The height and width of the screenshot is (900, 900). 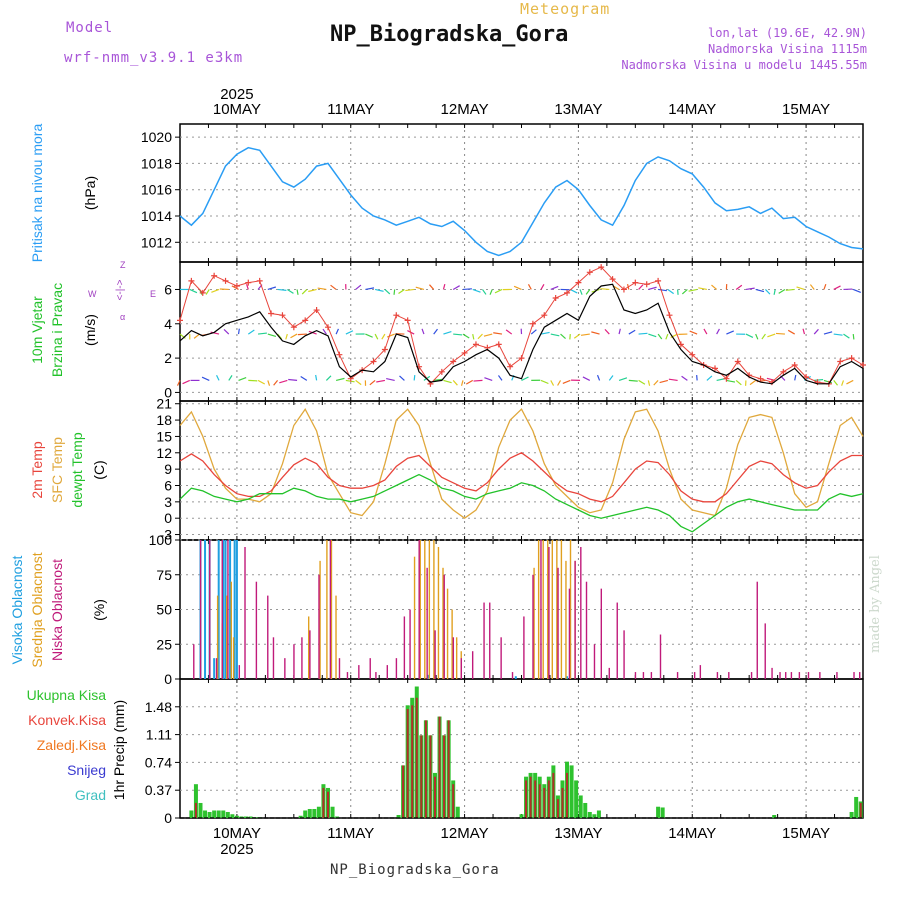 I want to click on pressure-title: Pritisak na nivou mora, so click(x=37, y=193).